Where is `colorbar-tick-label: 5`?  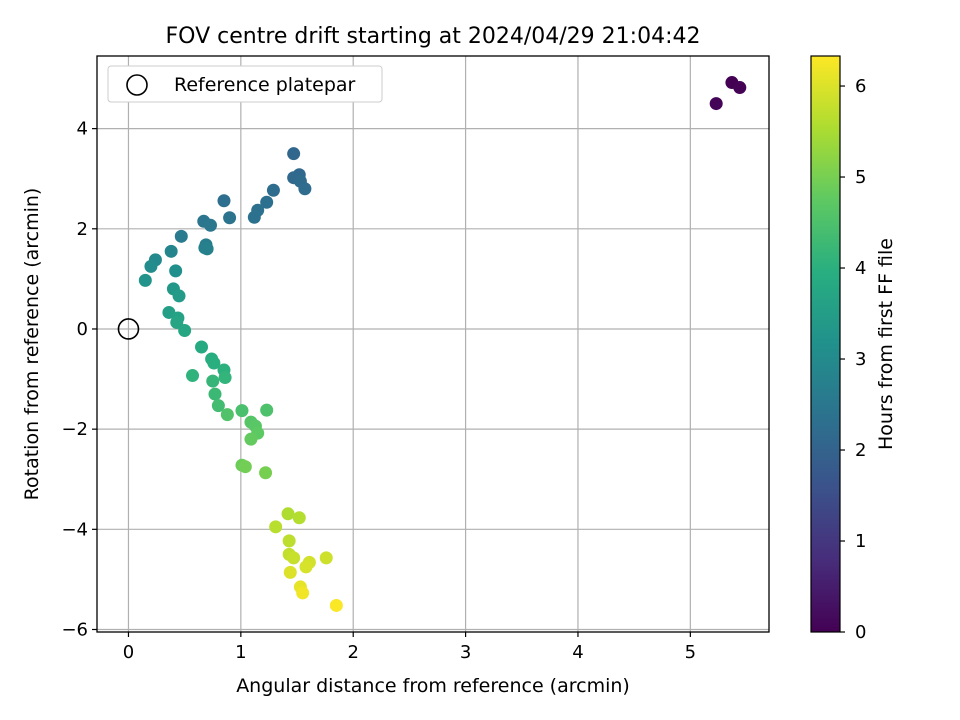 colorbar-tick-label: 5 is located at coordinates (860, 177).